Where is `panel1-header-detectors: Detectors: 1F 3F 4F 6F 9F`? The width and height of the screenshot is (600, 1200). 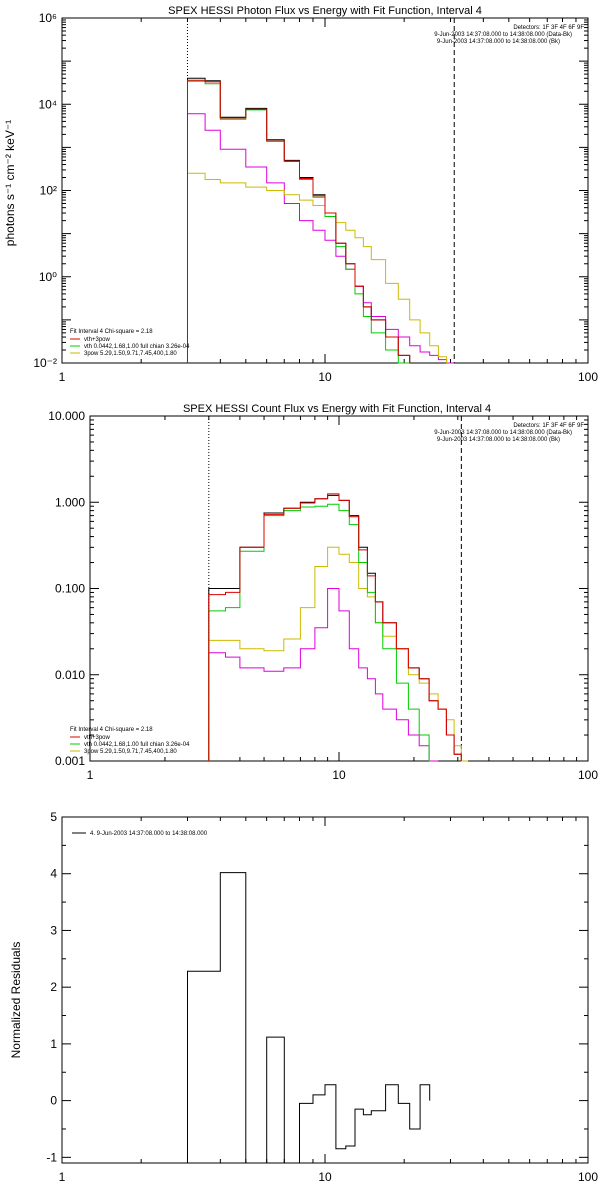
panel1-header-detectors: Detectors: 1F 3F 4F 6F 9F is located at coordinates (548, 28).